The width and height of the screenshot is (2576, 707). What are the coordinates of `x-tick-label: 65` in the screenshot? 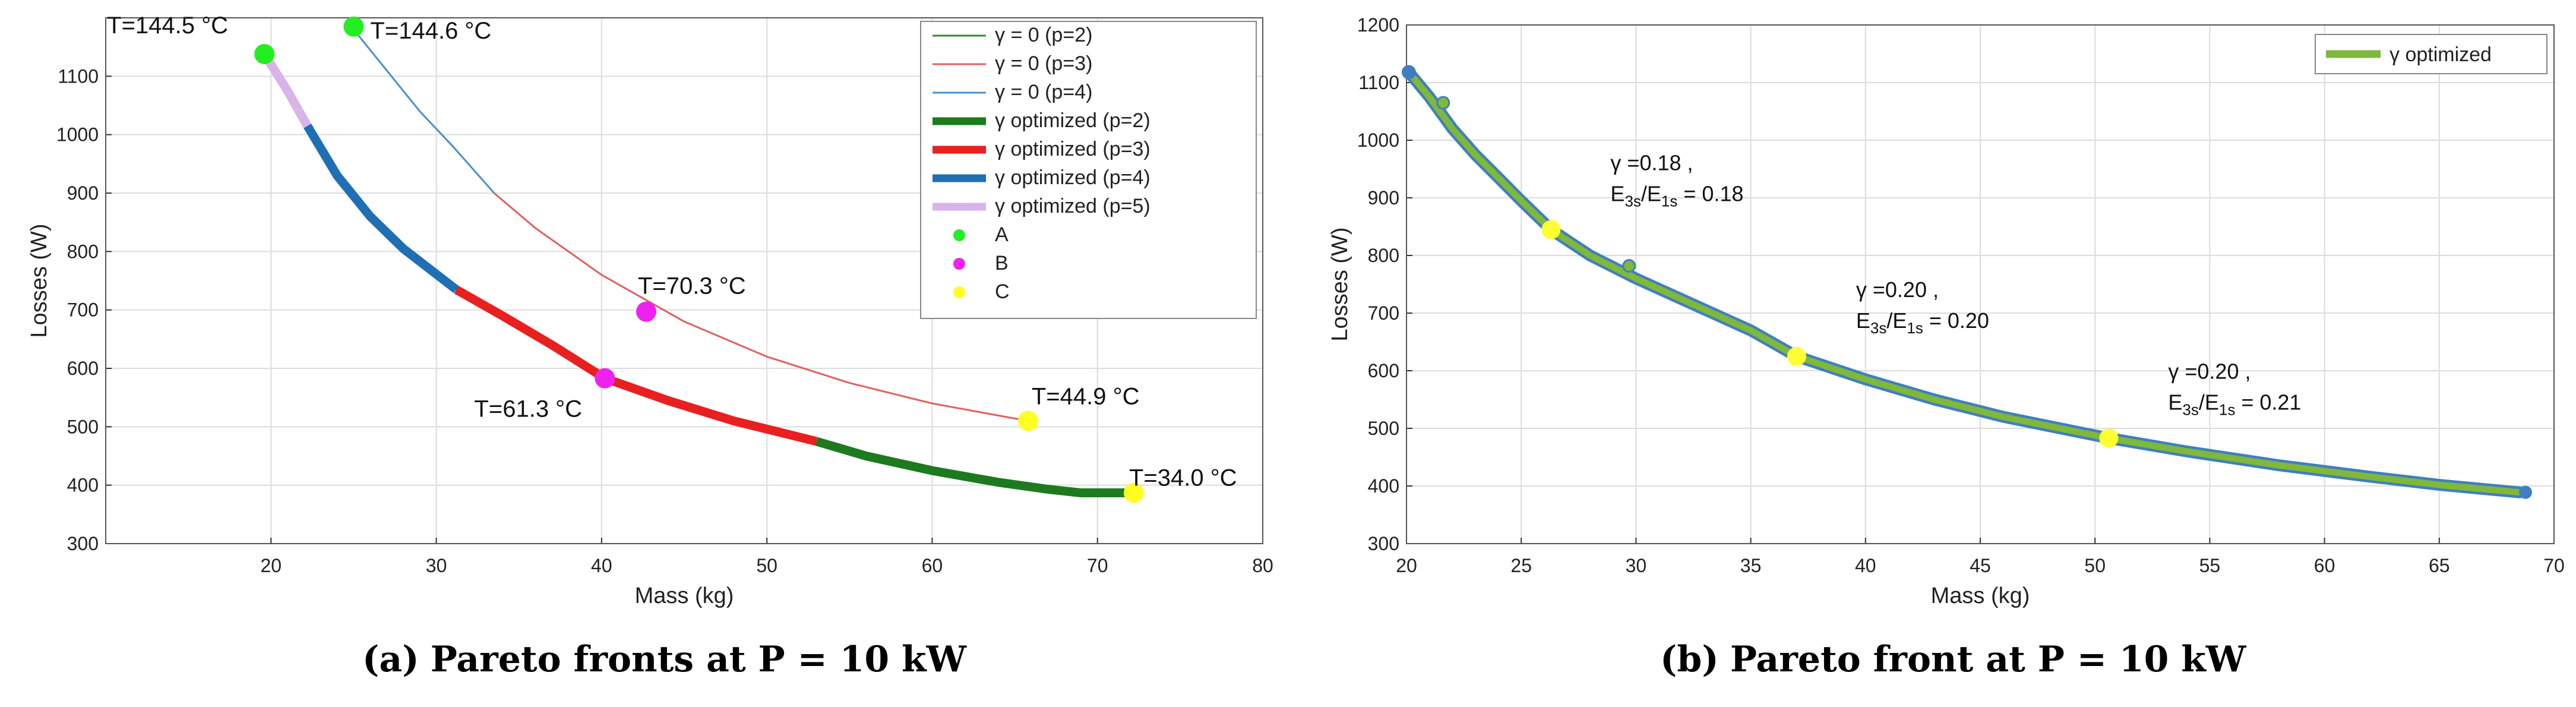 It's located at (2439, 565).